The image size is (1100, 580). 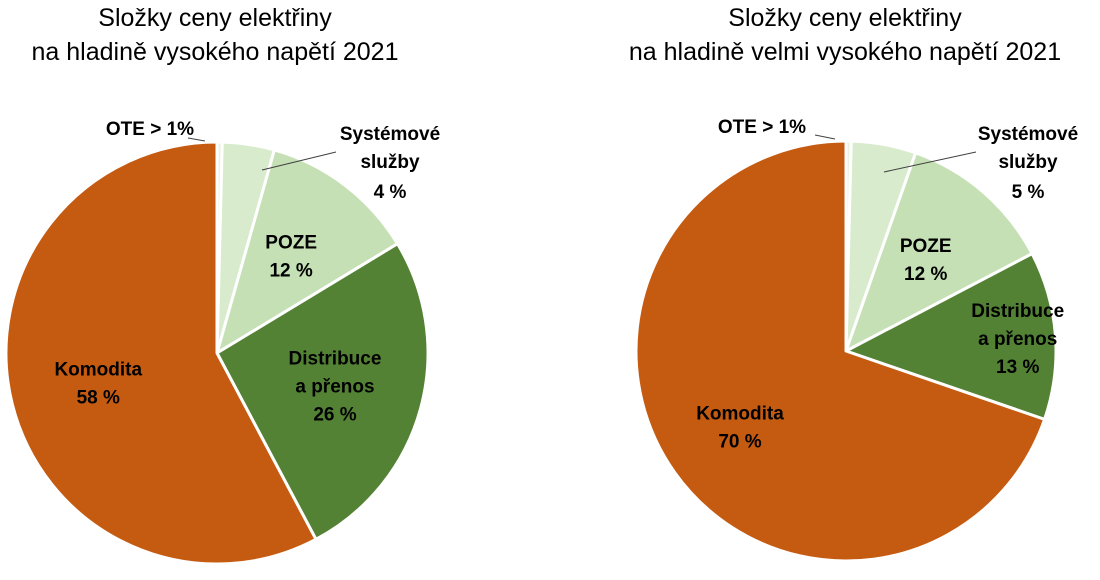 What do you see at coordinates (196, 139) in the screenshot?
I see `chart1-ote-leader` at bounding box center [196, 139].